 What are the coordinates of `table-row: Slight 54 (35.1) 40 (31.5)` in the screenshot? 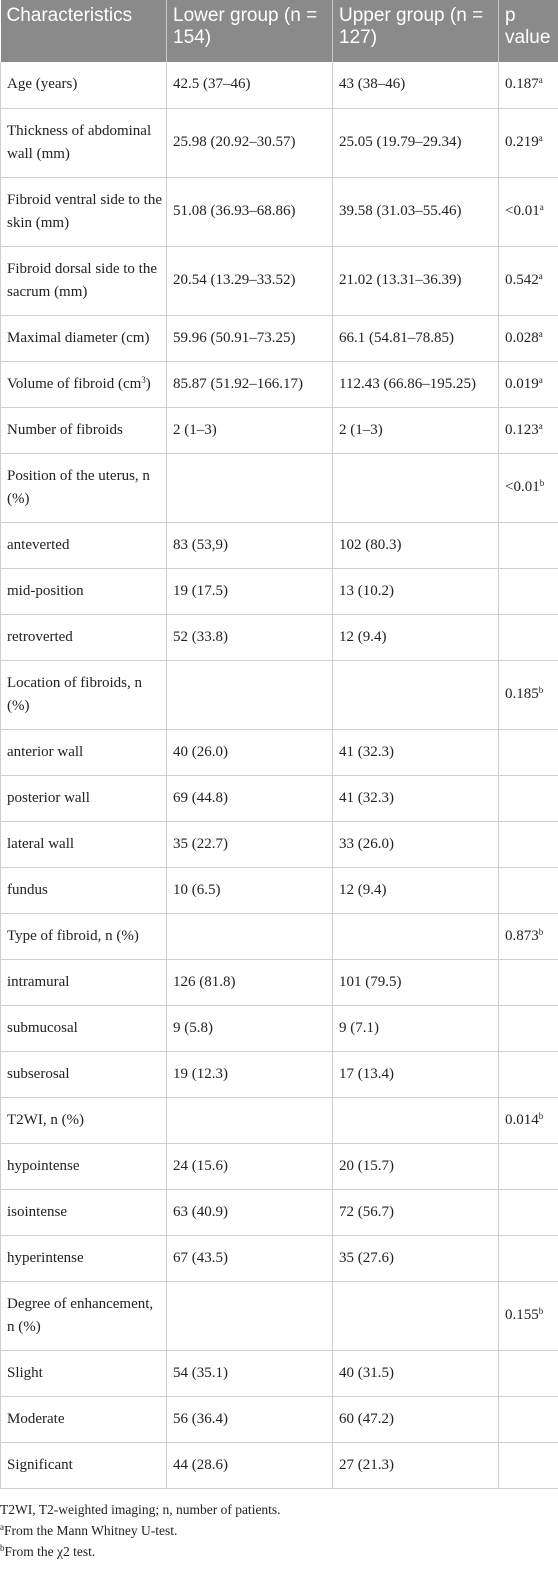 It's located at (279, 1373).